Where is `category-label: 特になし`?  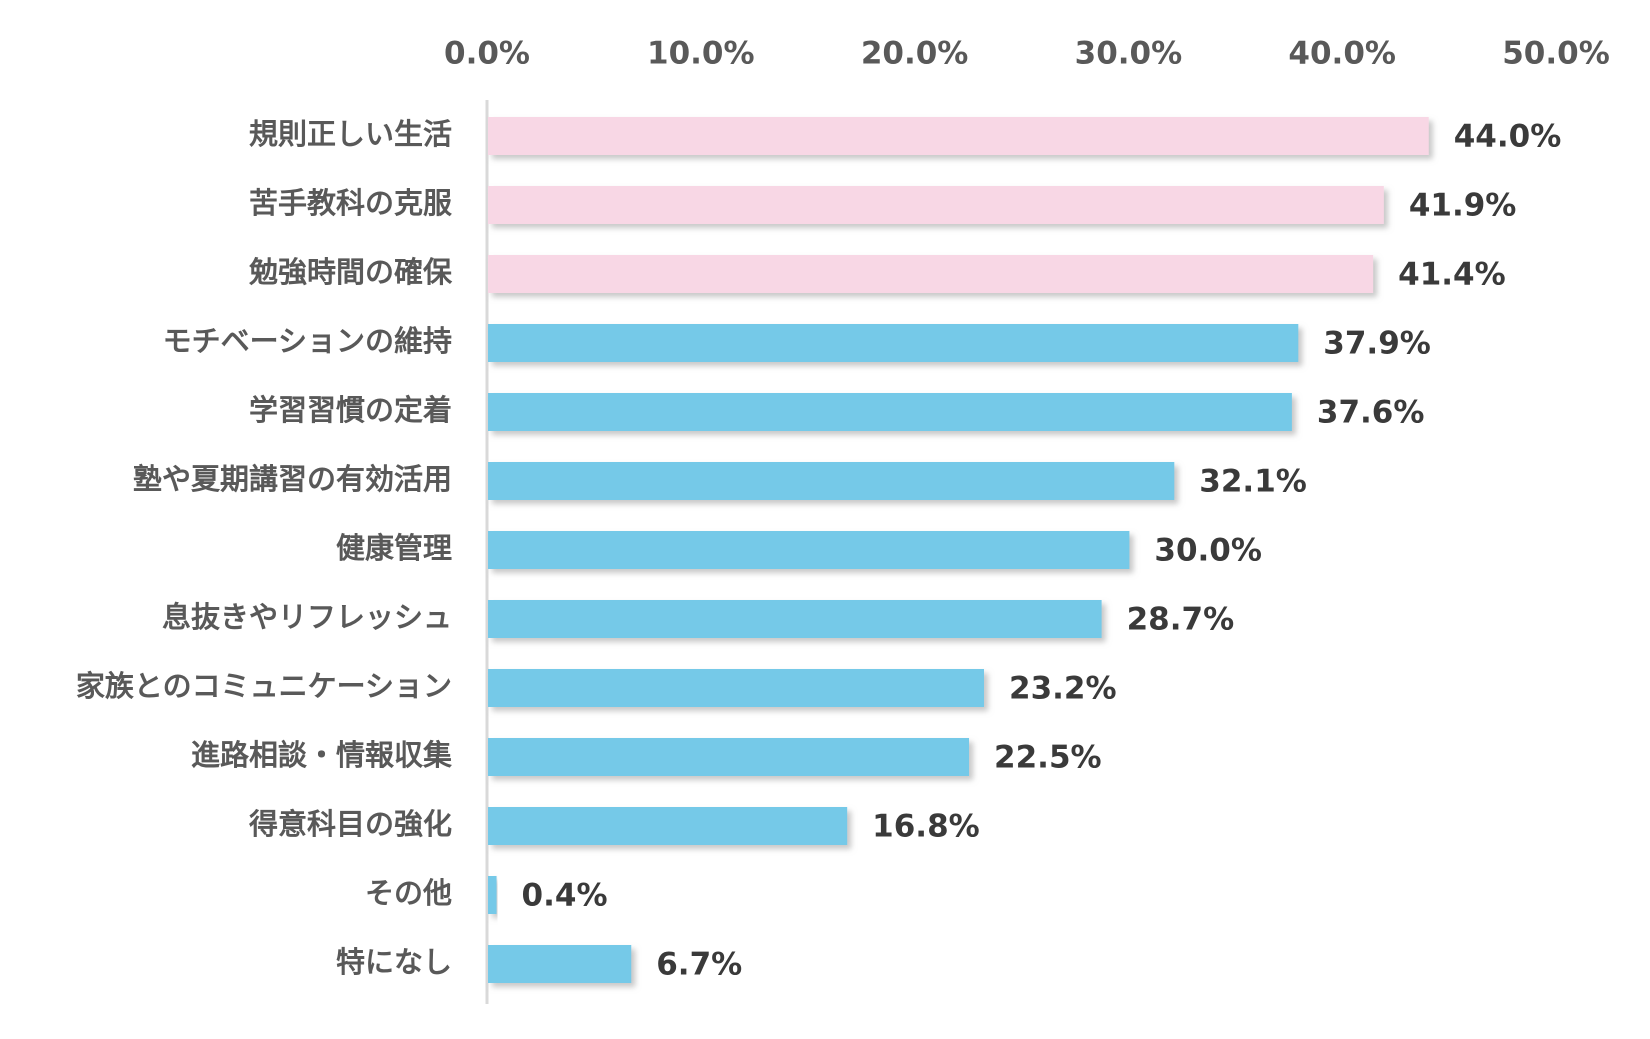 category-label: 特になし is located at coordinates (394, 962).